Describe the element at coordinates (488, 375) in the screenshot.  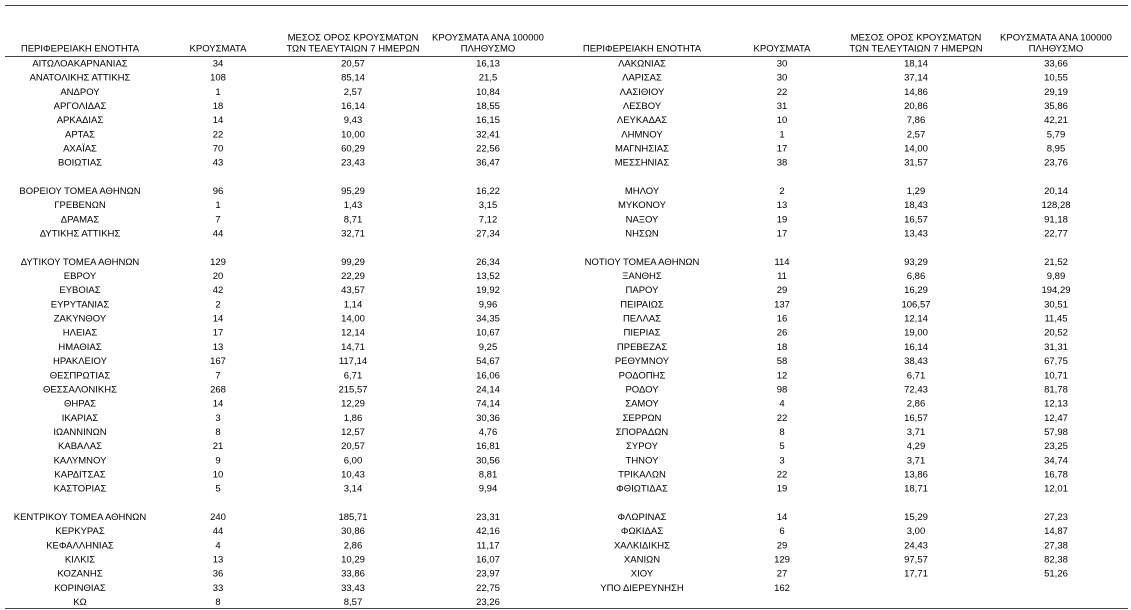
I see `cases-per-100k: 16,06` at that location.